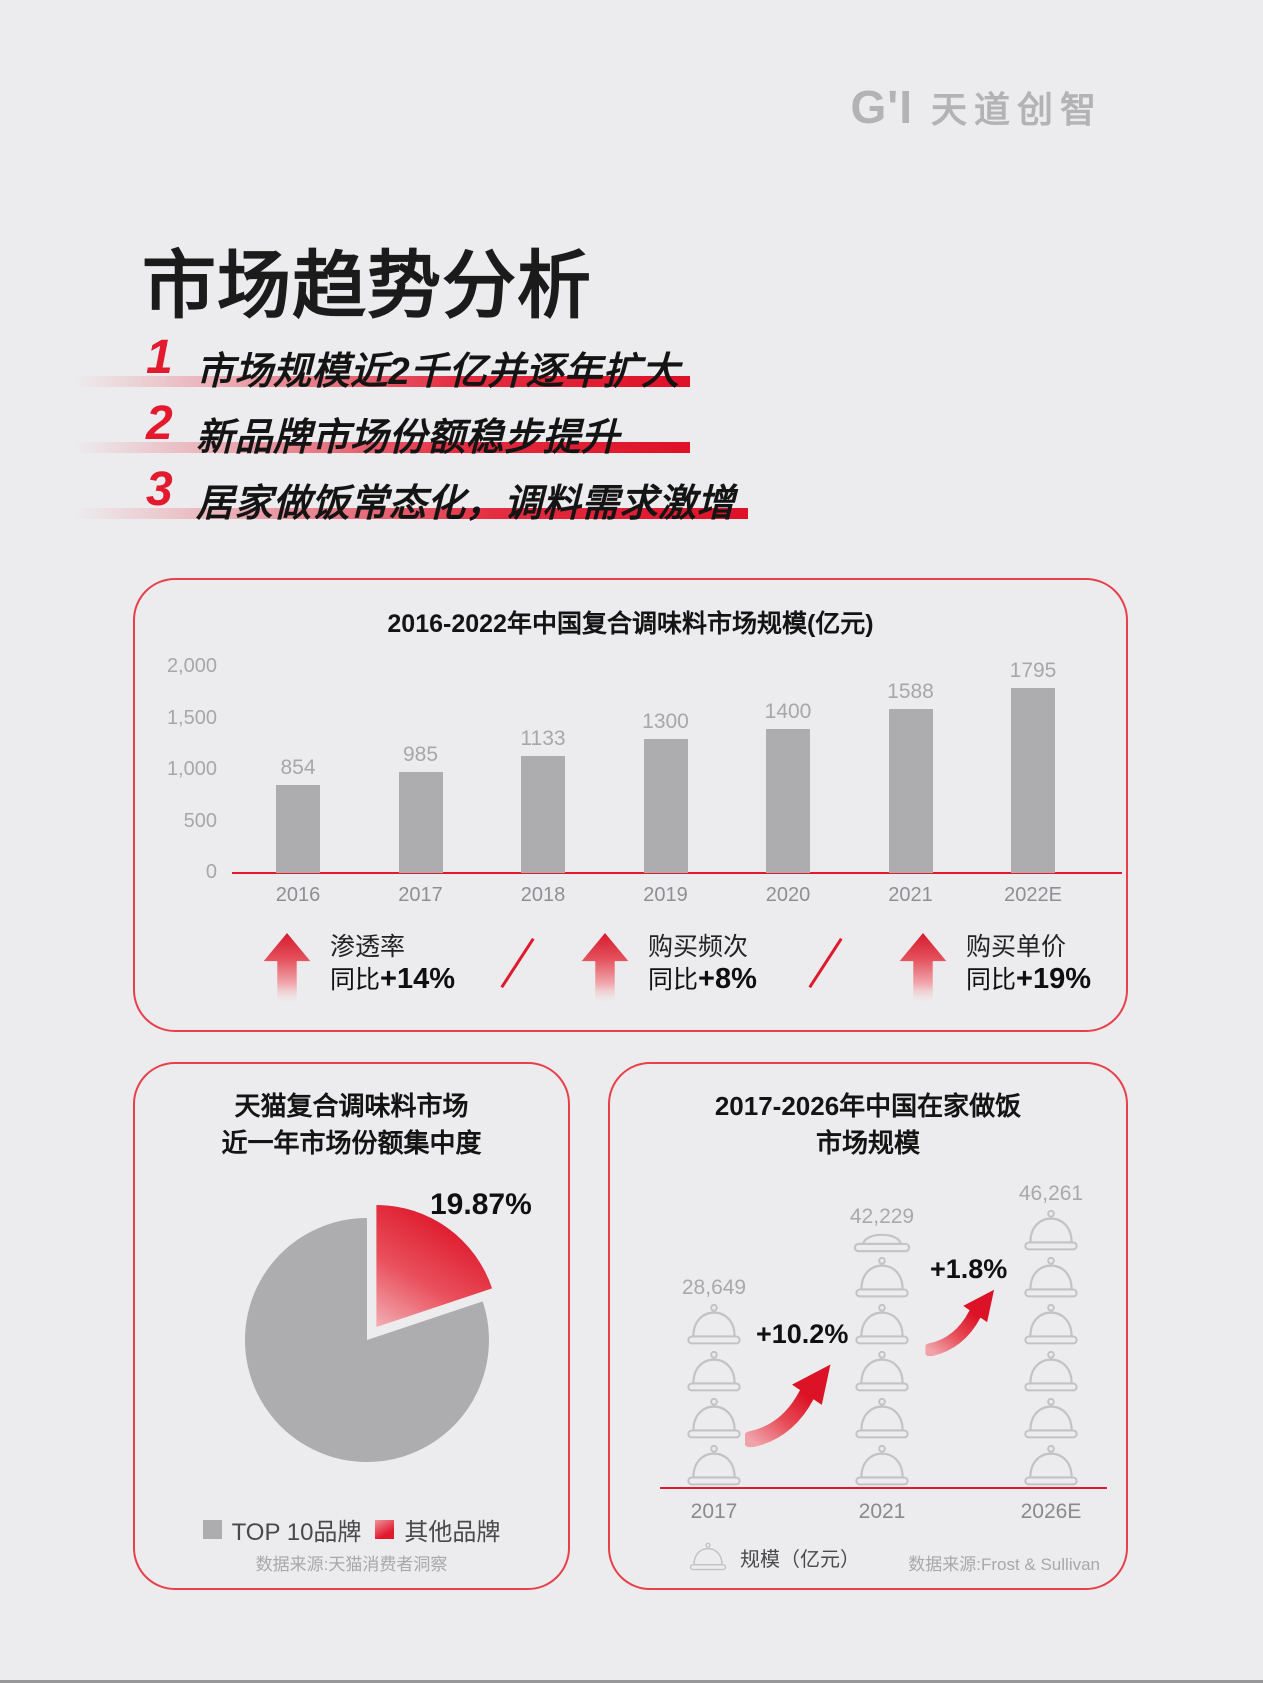 This screenshot has width=1263, height=1683. I want to click on indicator-delta: 同比 +14%, so click(392, 979).